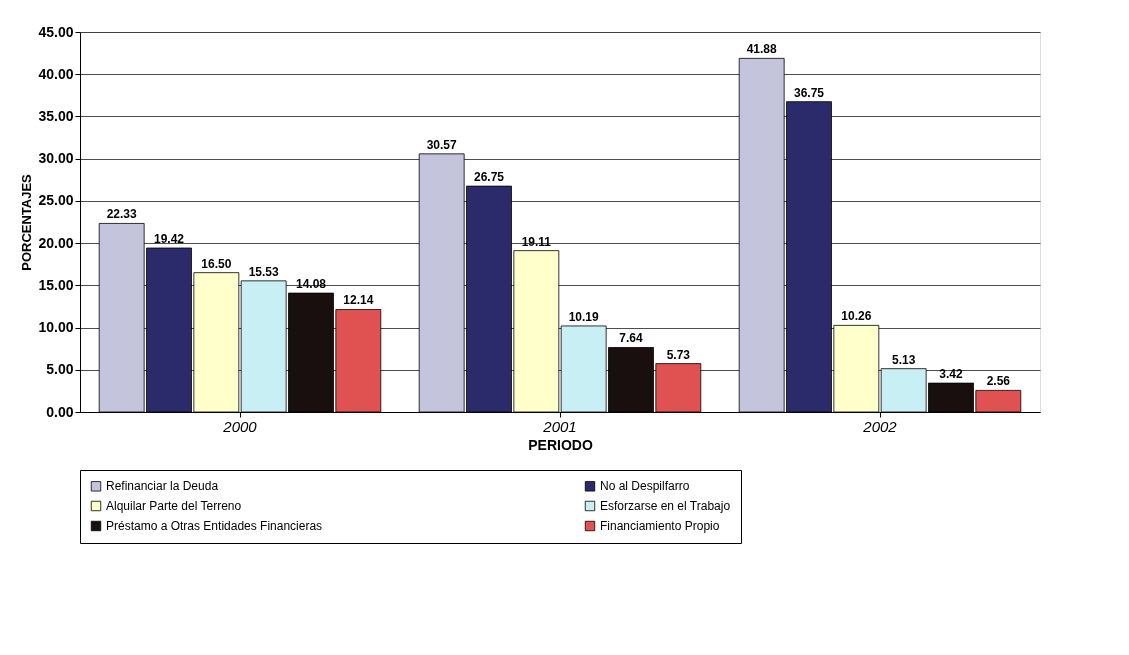  Describe the element at coordinates (665, 506) in the screenshot. I see `legend-label: Esforzarse en el Trabajo` at that location.